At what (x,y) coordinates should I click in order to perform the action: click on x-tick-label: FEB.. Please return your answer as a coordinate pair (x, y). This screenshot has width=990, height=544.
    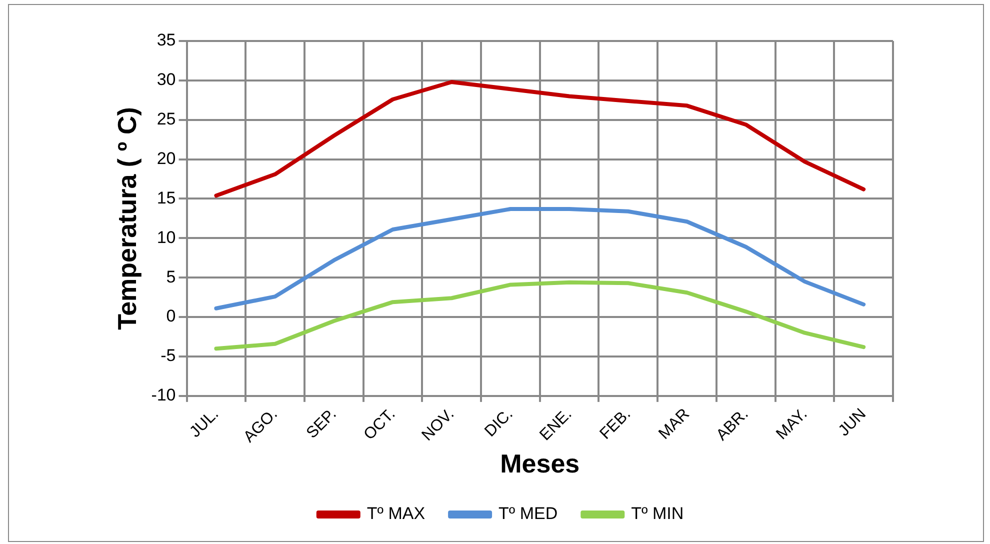
    Looking at the image, I should click on (615, 424).